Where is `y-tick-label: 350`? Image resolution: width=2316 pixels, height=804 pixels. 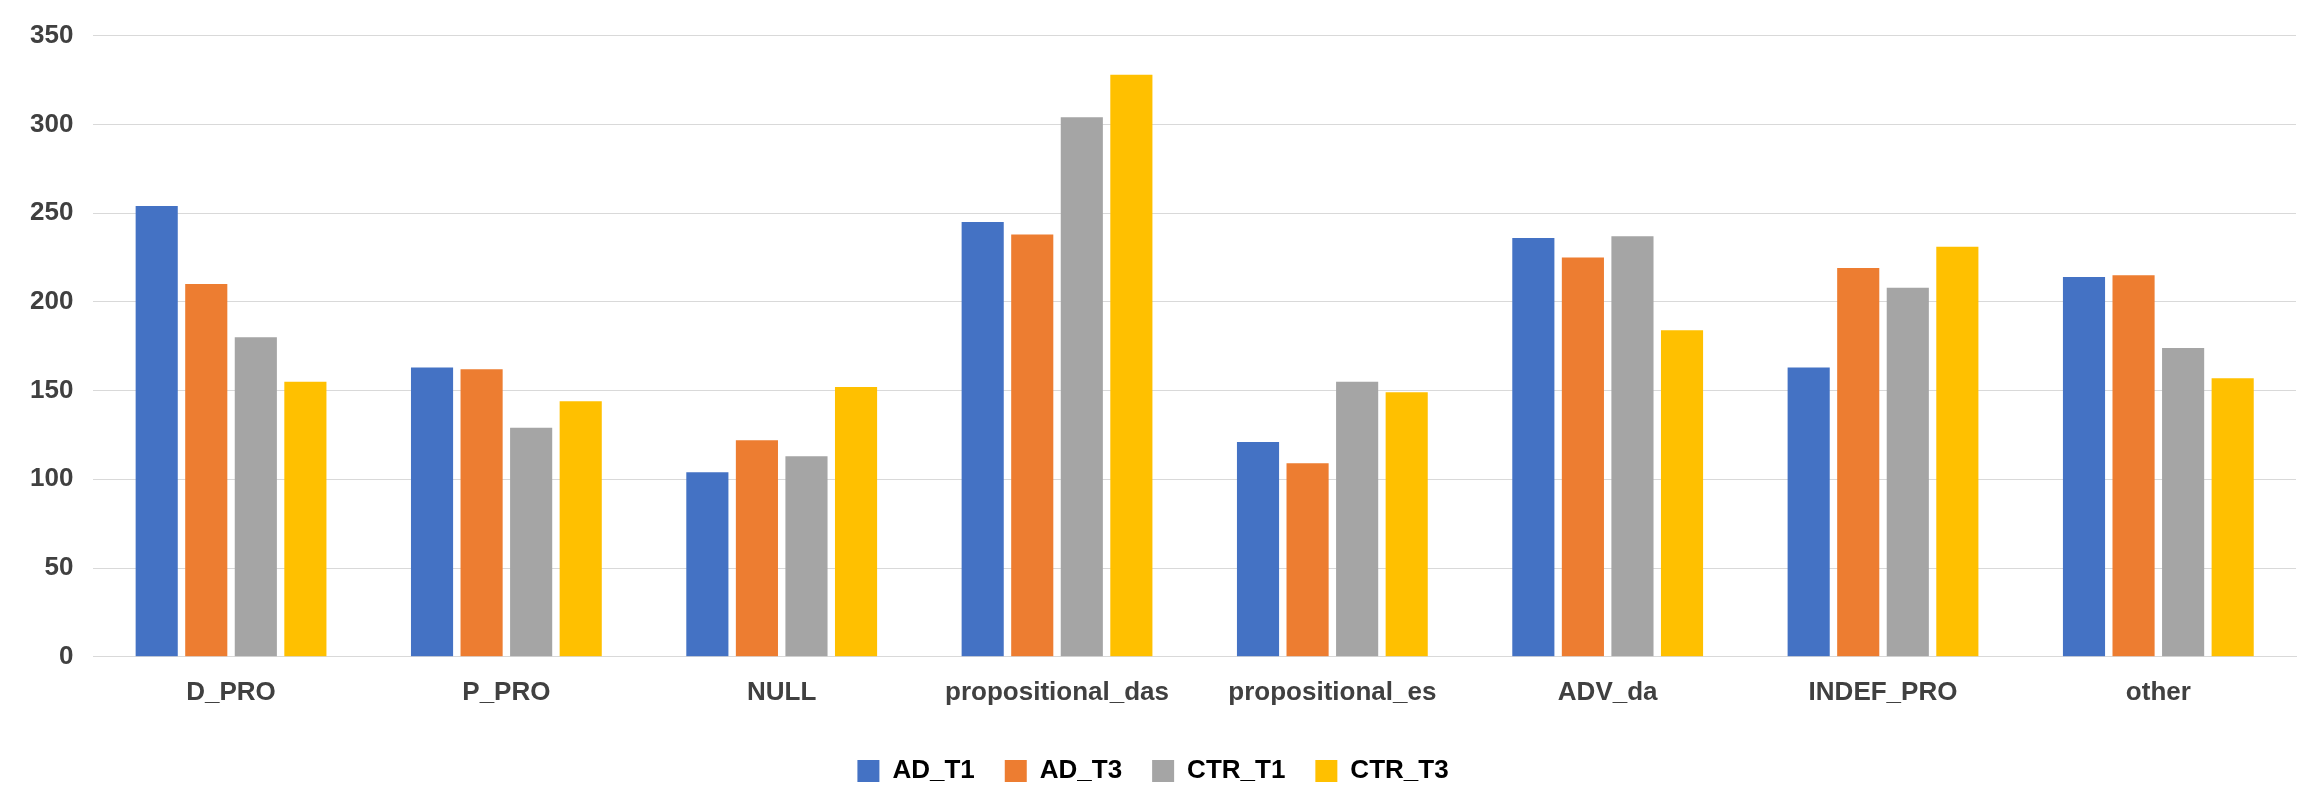
y-tick-label: 350 is located at coordinates (51, 33).